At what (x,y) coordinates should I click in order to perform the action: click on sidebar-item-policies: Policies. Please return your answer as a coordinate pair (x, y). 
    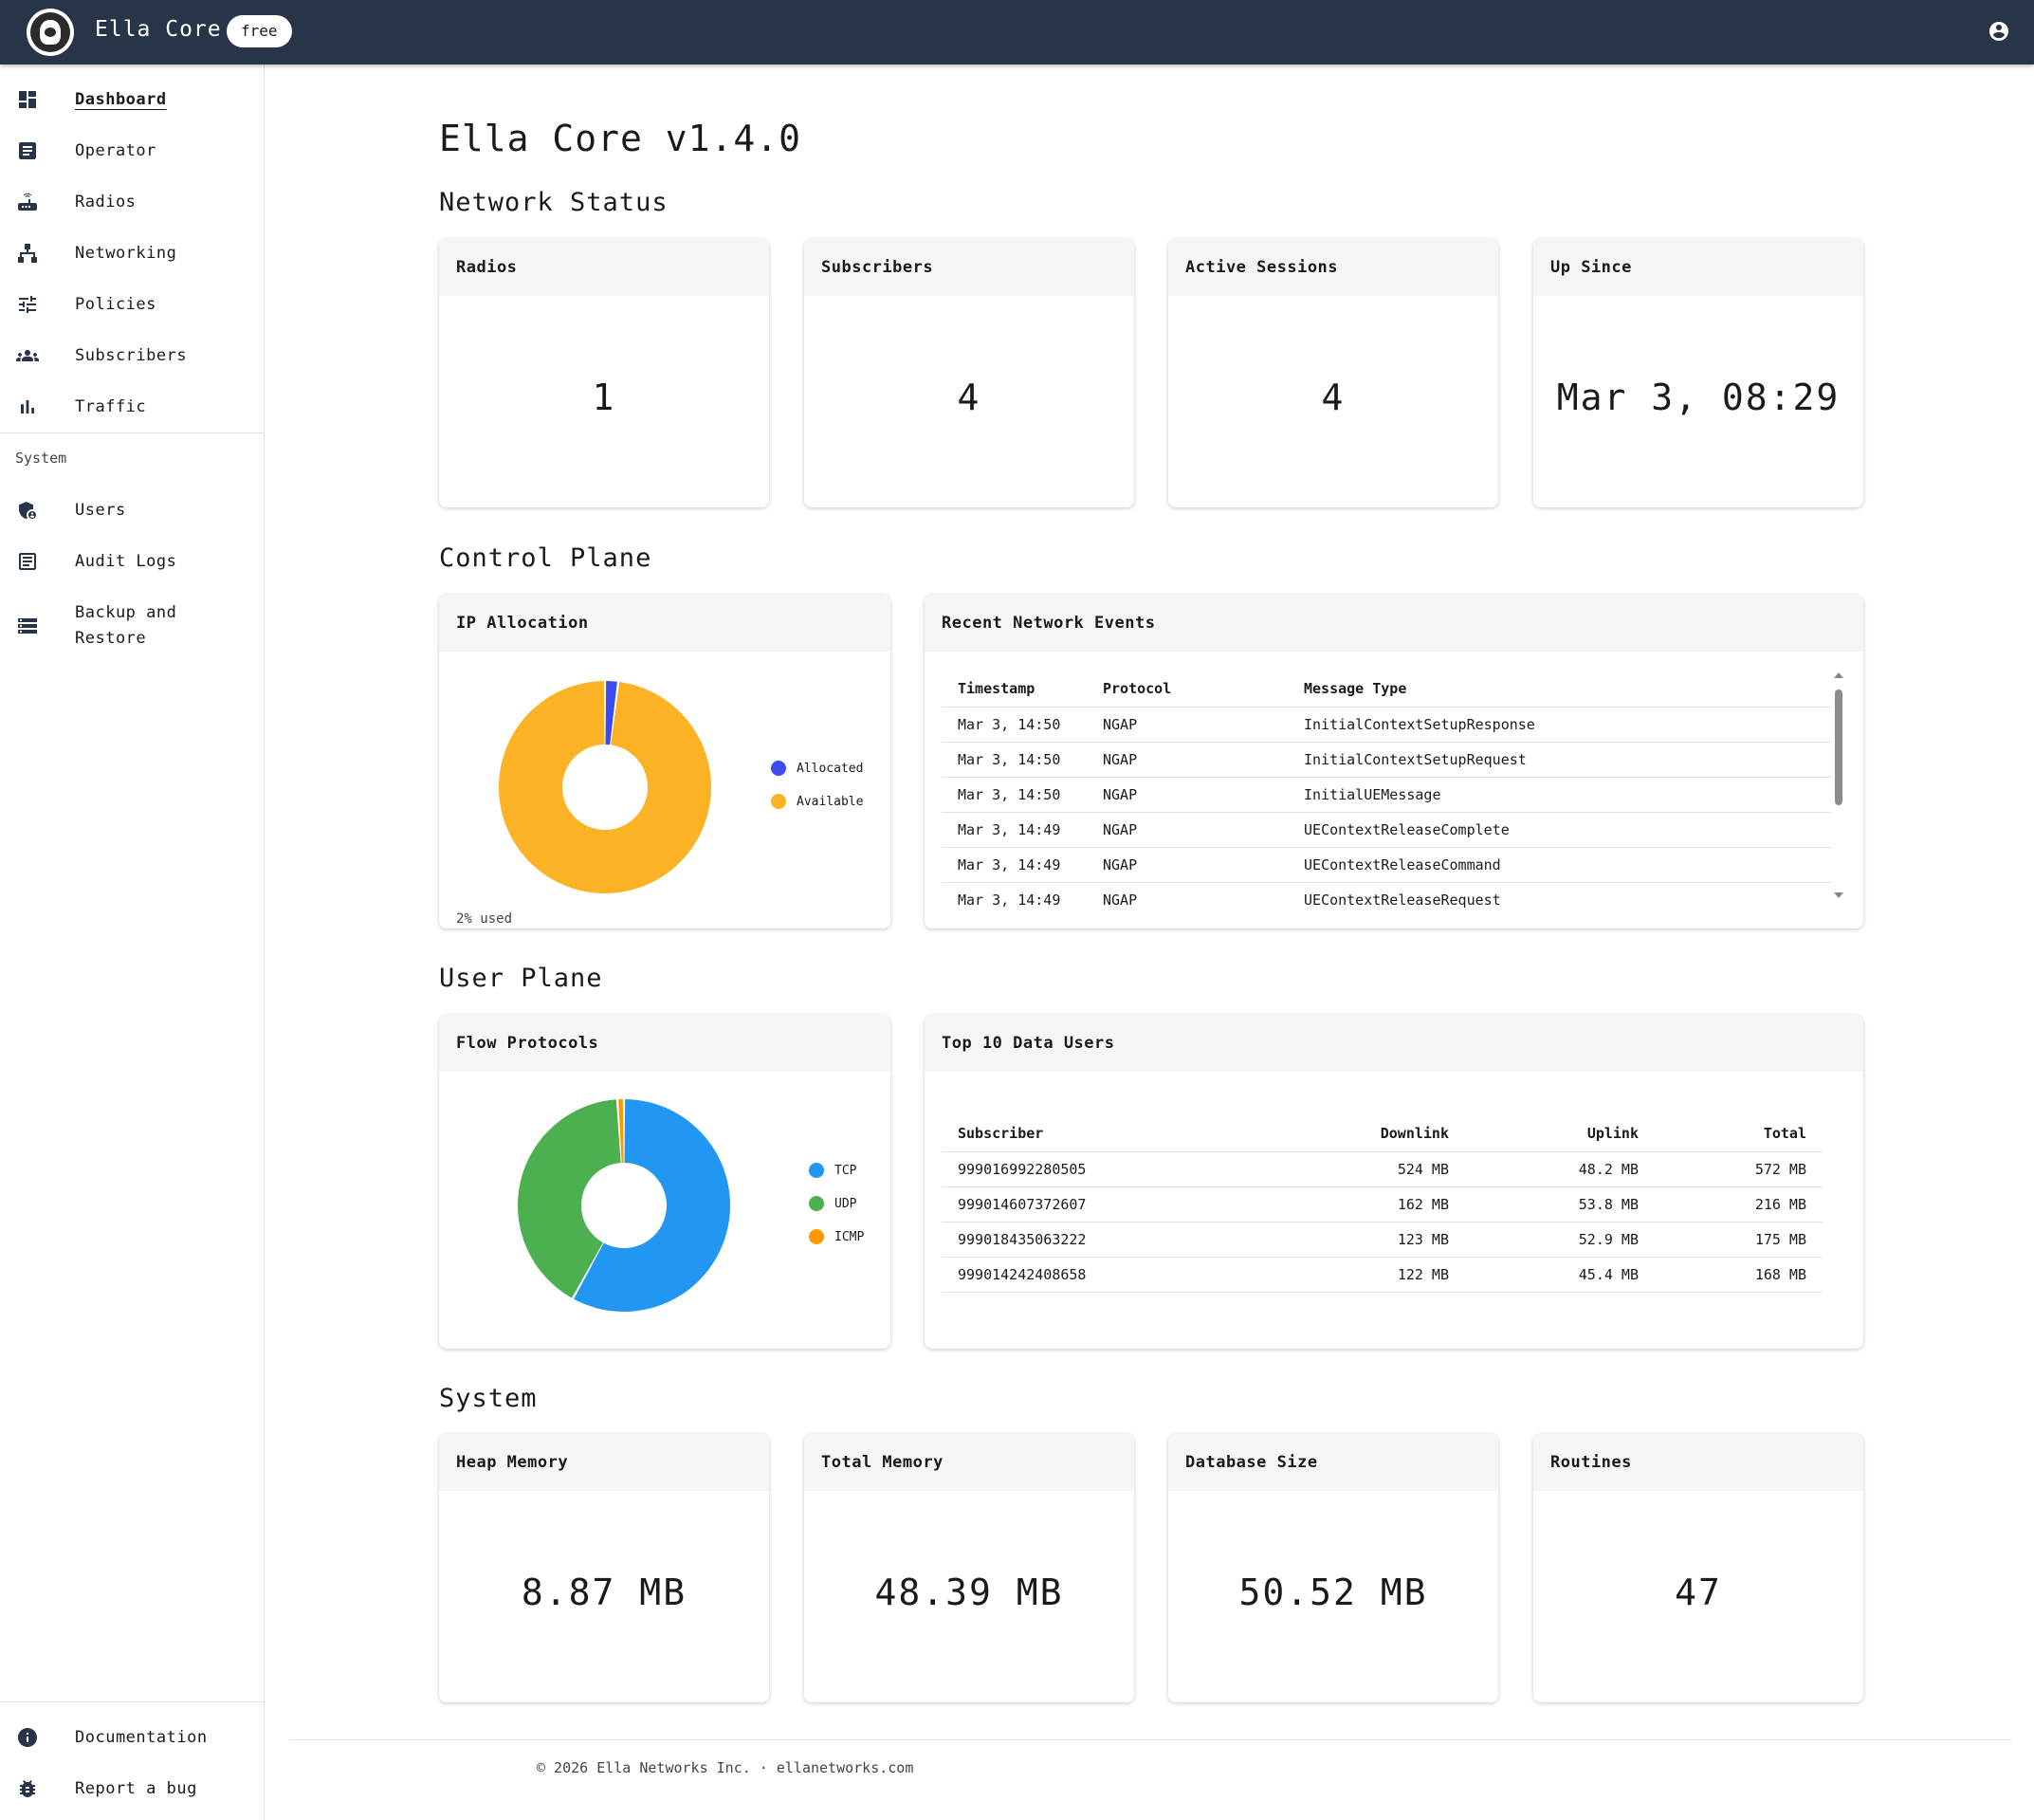
    Looking at the image, I should click on (132, 304).